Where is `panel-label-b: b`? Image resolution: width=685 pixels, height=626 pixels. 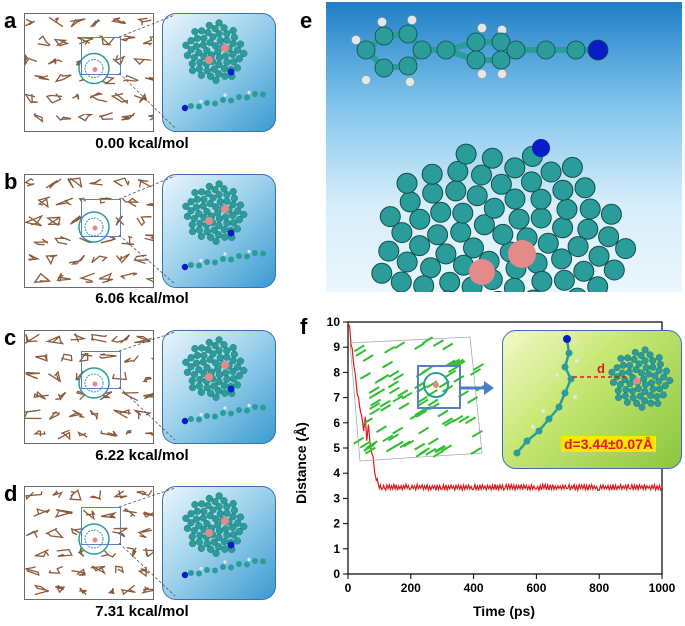 panel-label-b: b is located at coordinates (11, 181).